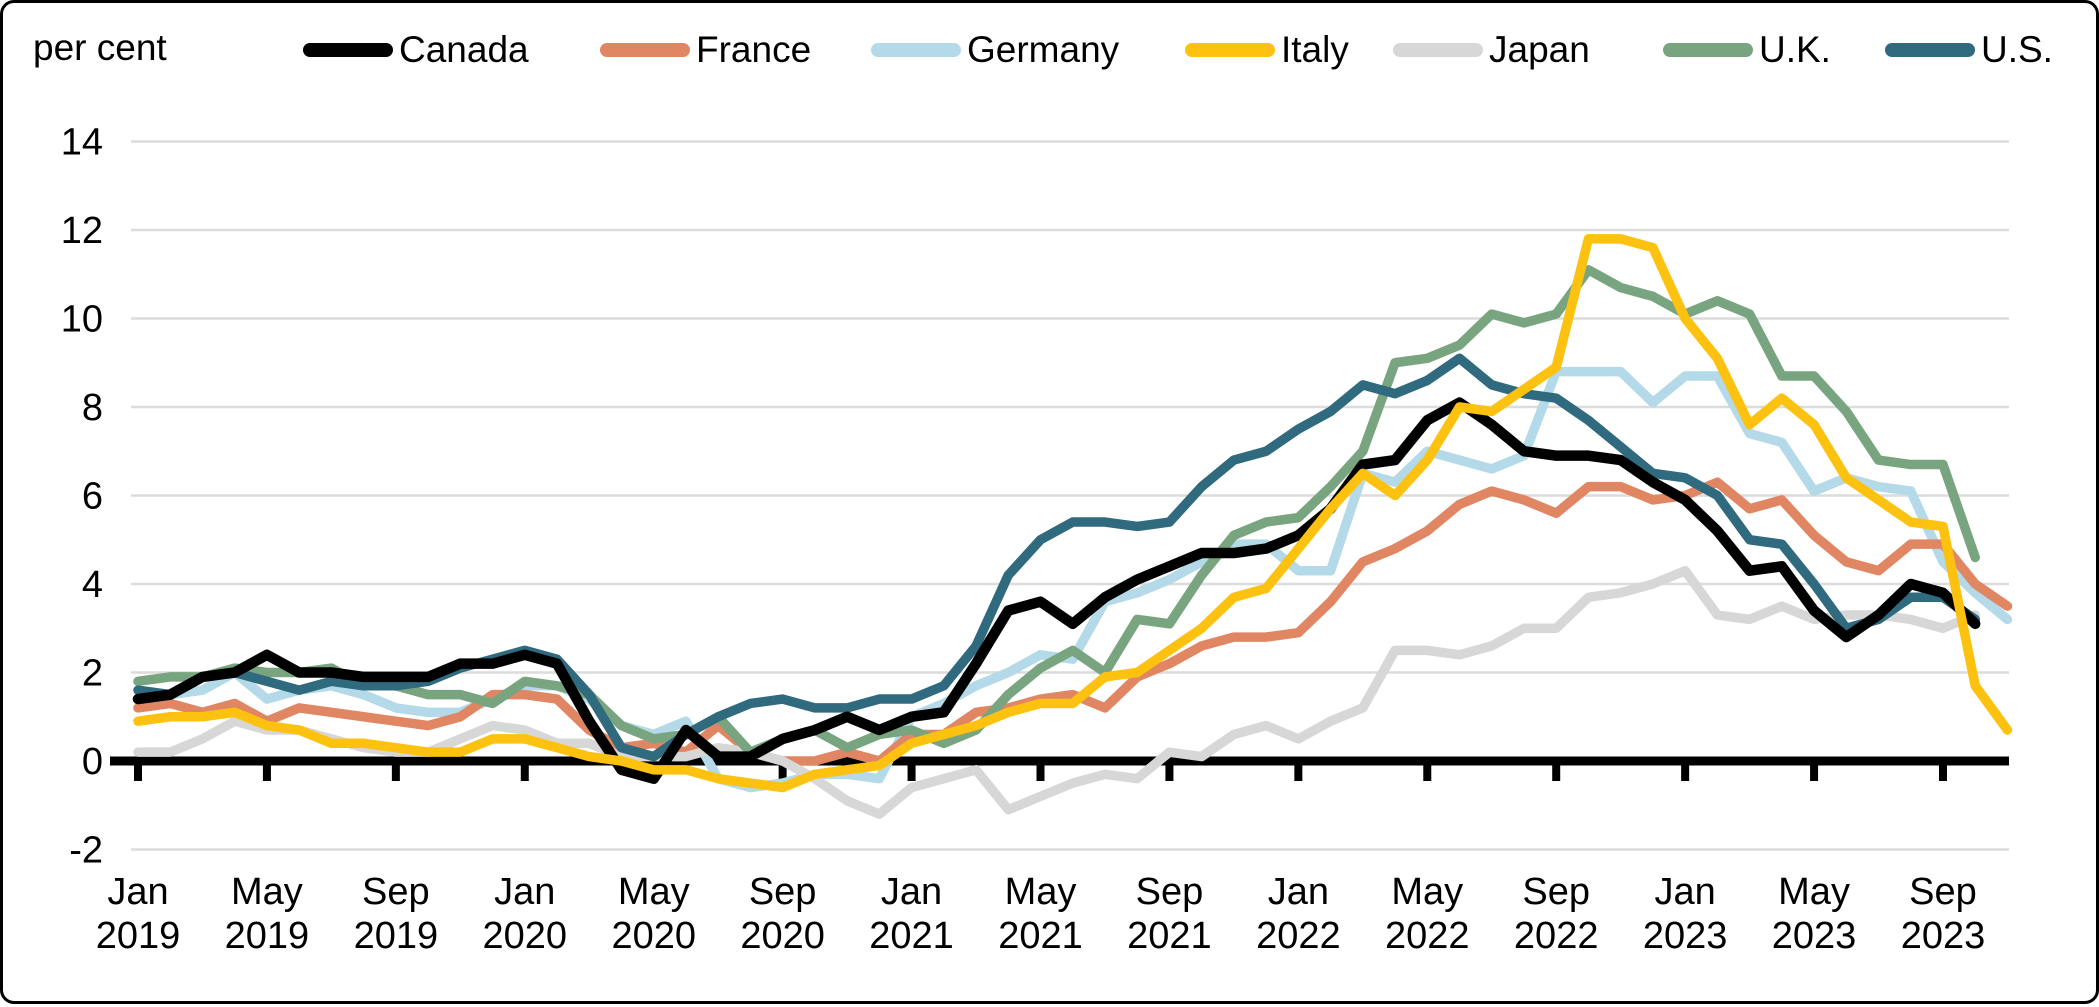 The height and width of the screenshot is (1007, 2099). What do you see at coordinates (645, 50) in the screenshot?
I see `legend-swatch-france` at bounding box center [645, 50].